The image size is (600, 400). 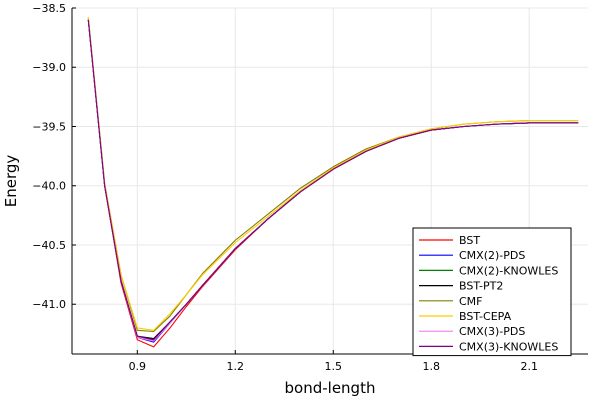 What do you see at coordinates (481, 286) in the screenshot?
I see `legend-label: BST-PT2` at bounding box center [481, 286].